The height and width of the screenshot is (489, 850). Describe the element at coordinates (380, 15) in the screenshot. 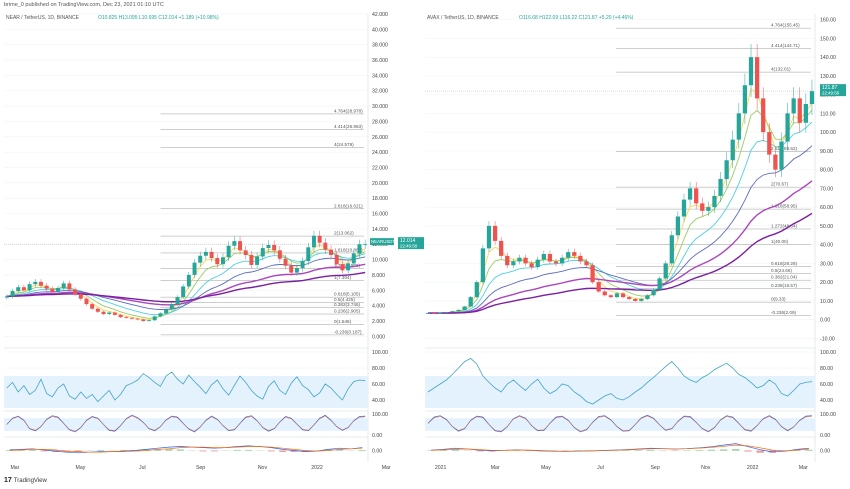

I see `y-tick-label: 42.000` at that location.